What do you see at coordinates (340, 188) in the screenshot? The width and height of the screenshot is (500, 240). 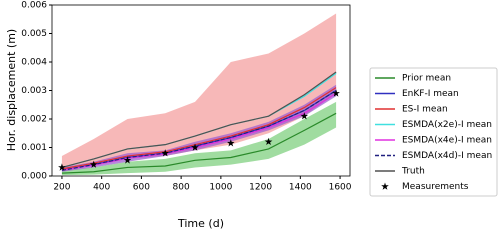 I see `x-tick-label: 1600` at bounding box center [340, 188].